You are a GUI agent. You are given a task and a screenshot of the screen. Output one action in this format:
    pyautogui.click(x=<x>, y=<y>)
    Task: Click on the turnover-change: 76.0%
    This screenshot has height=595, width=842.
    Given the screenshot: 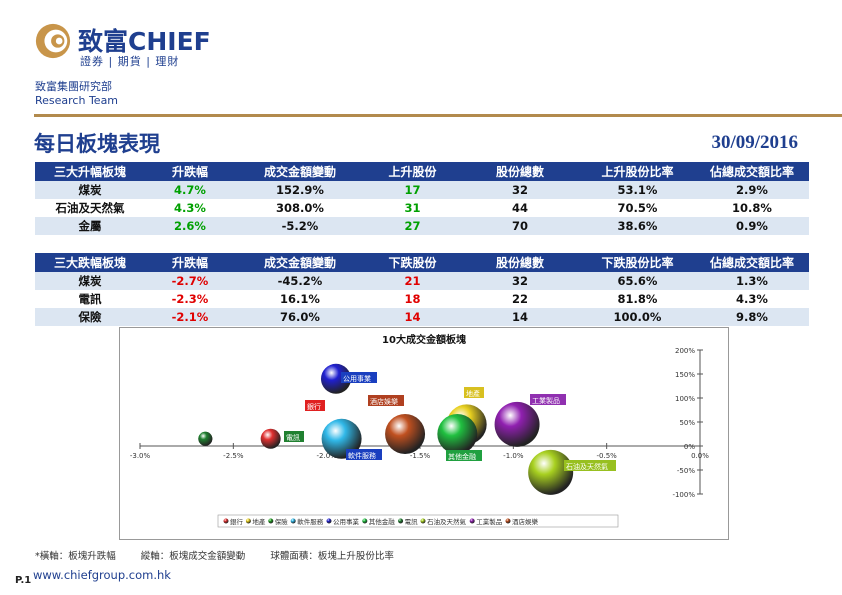 What is the action you would take?
    pyautogui.click(x=300, y=317)
    